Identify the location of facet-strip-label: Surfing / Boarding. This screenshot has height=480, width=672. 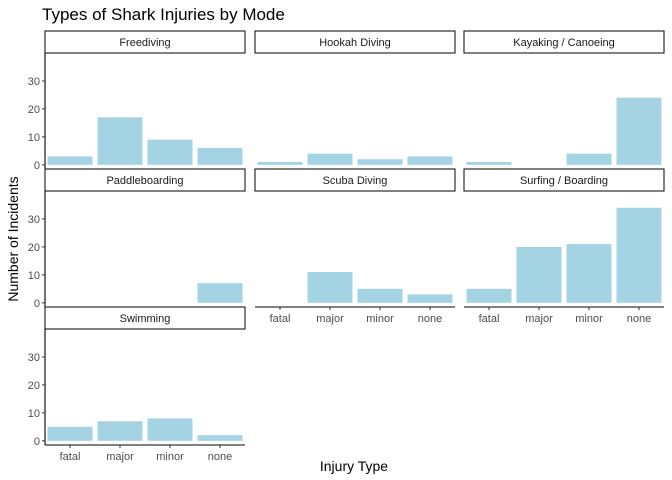
(564, 181).